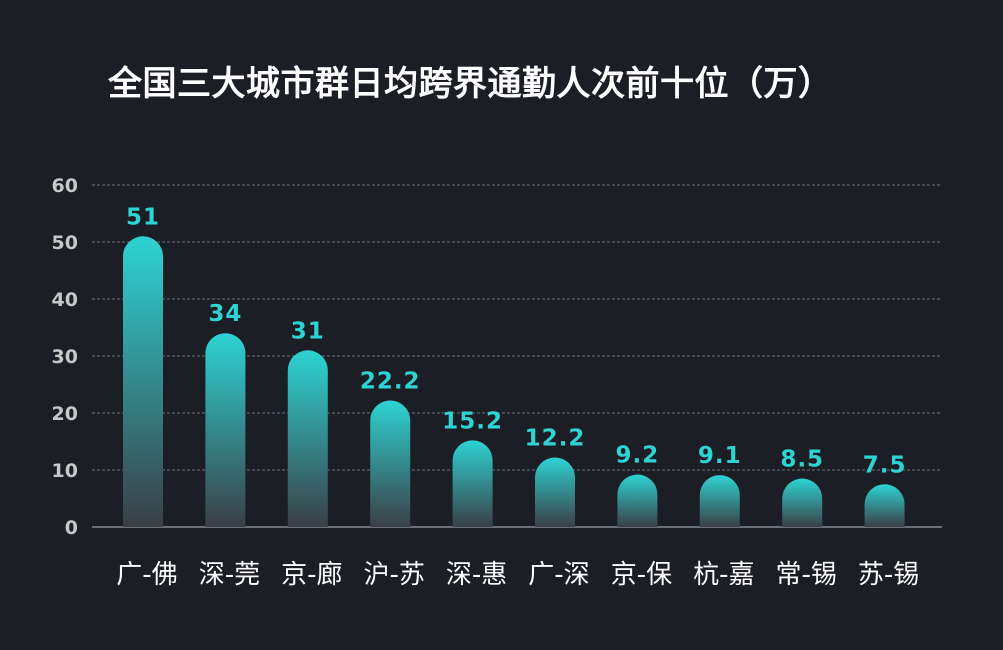  Describe the element at coordinates (802, 460) in the screenshot. I see `value-label: 8.5` at that location.